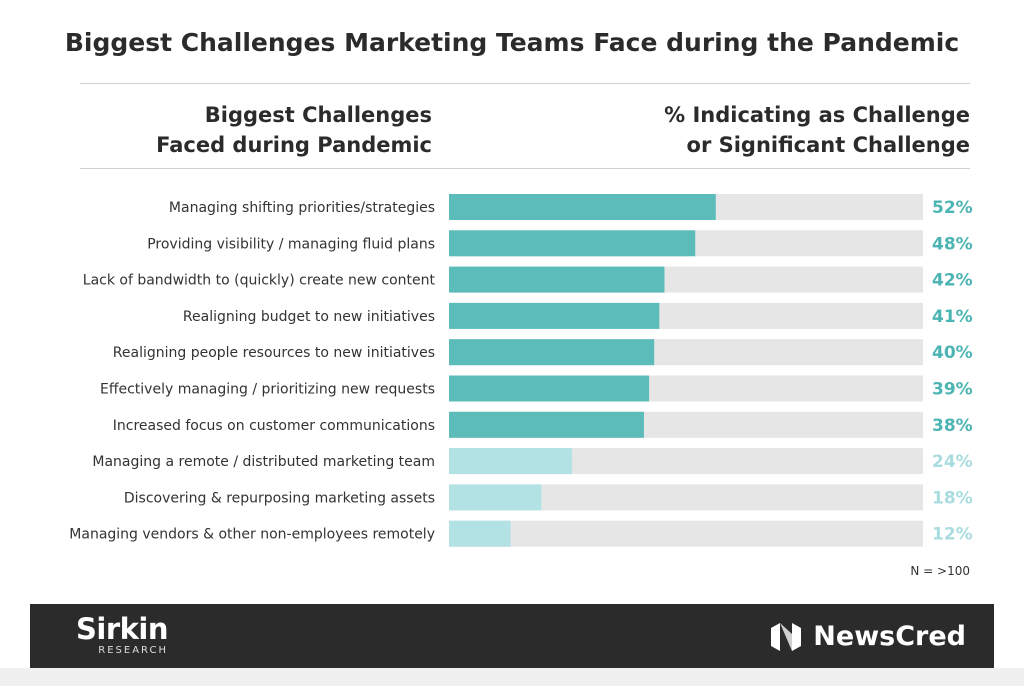 This screenshot has width=1024, height=686. What do you see at coordinates (952, 353) in the screenshot?
I see `value-label: 40%` at bounding box center [952, 353].